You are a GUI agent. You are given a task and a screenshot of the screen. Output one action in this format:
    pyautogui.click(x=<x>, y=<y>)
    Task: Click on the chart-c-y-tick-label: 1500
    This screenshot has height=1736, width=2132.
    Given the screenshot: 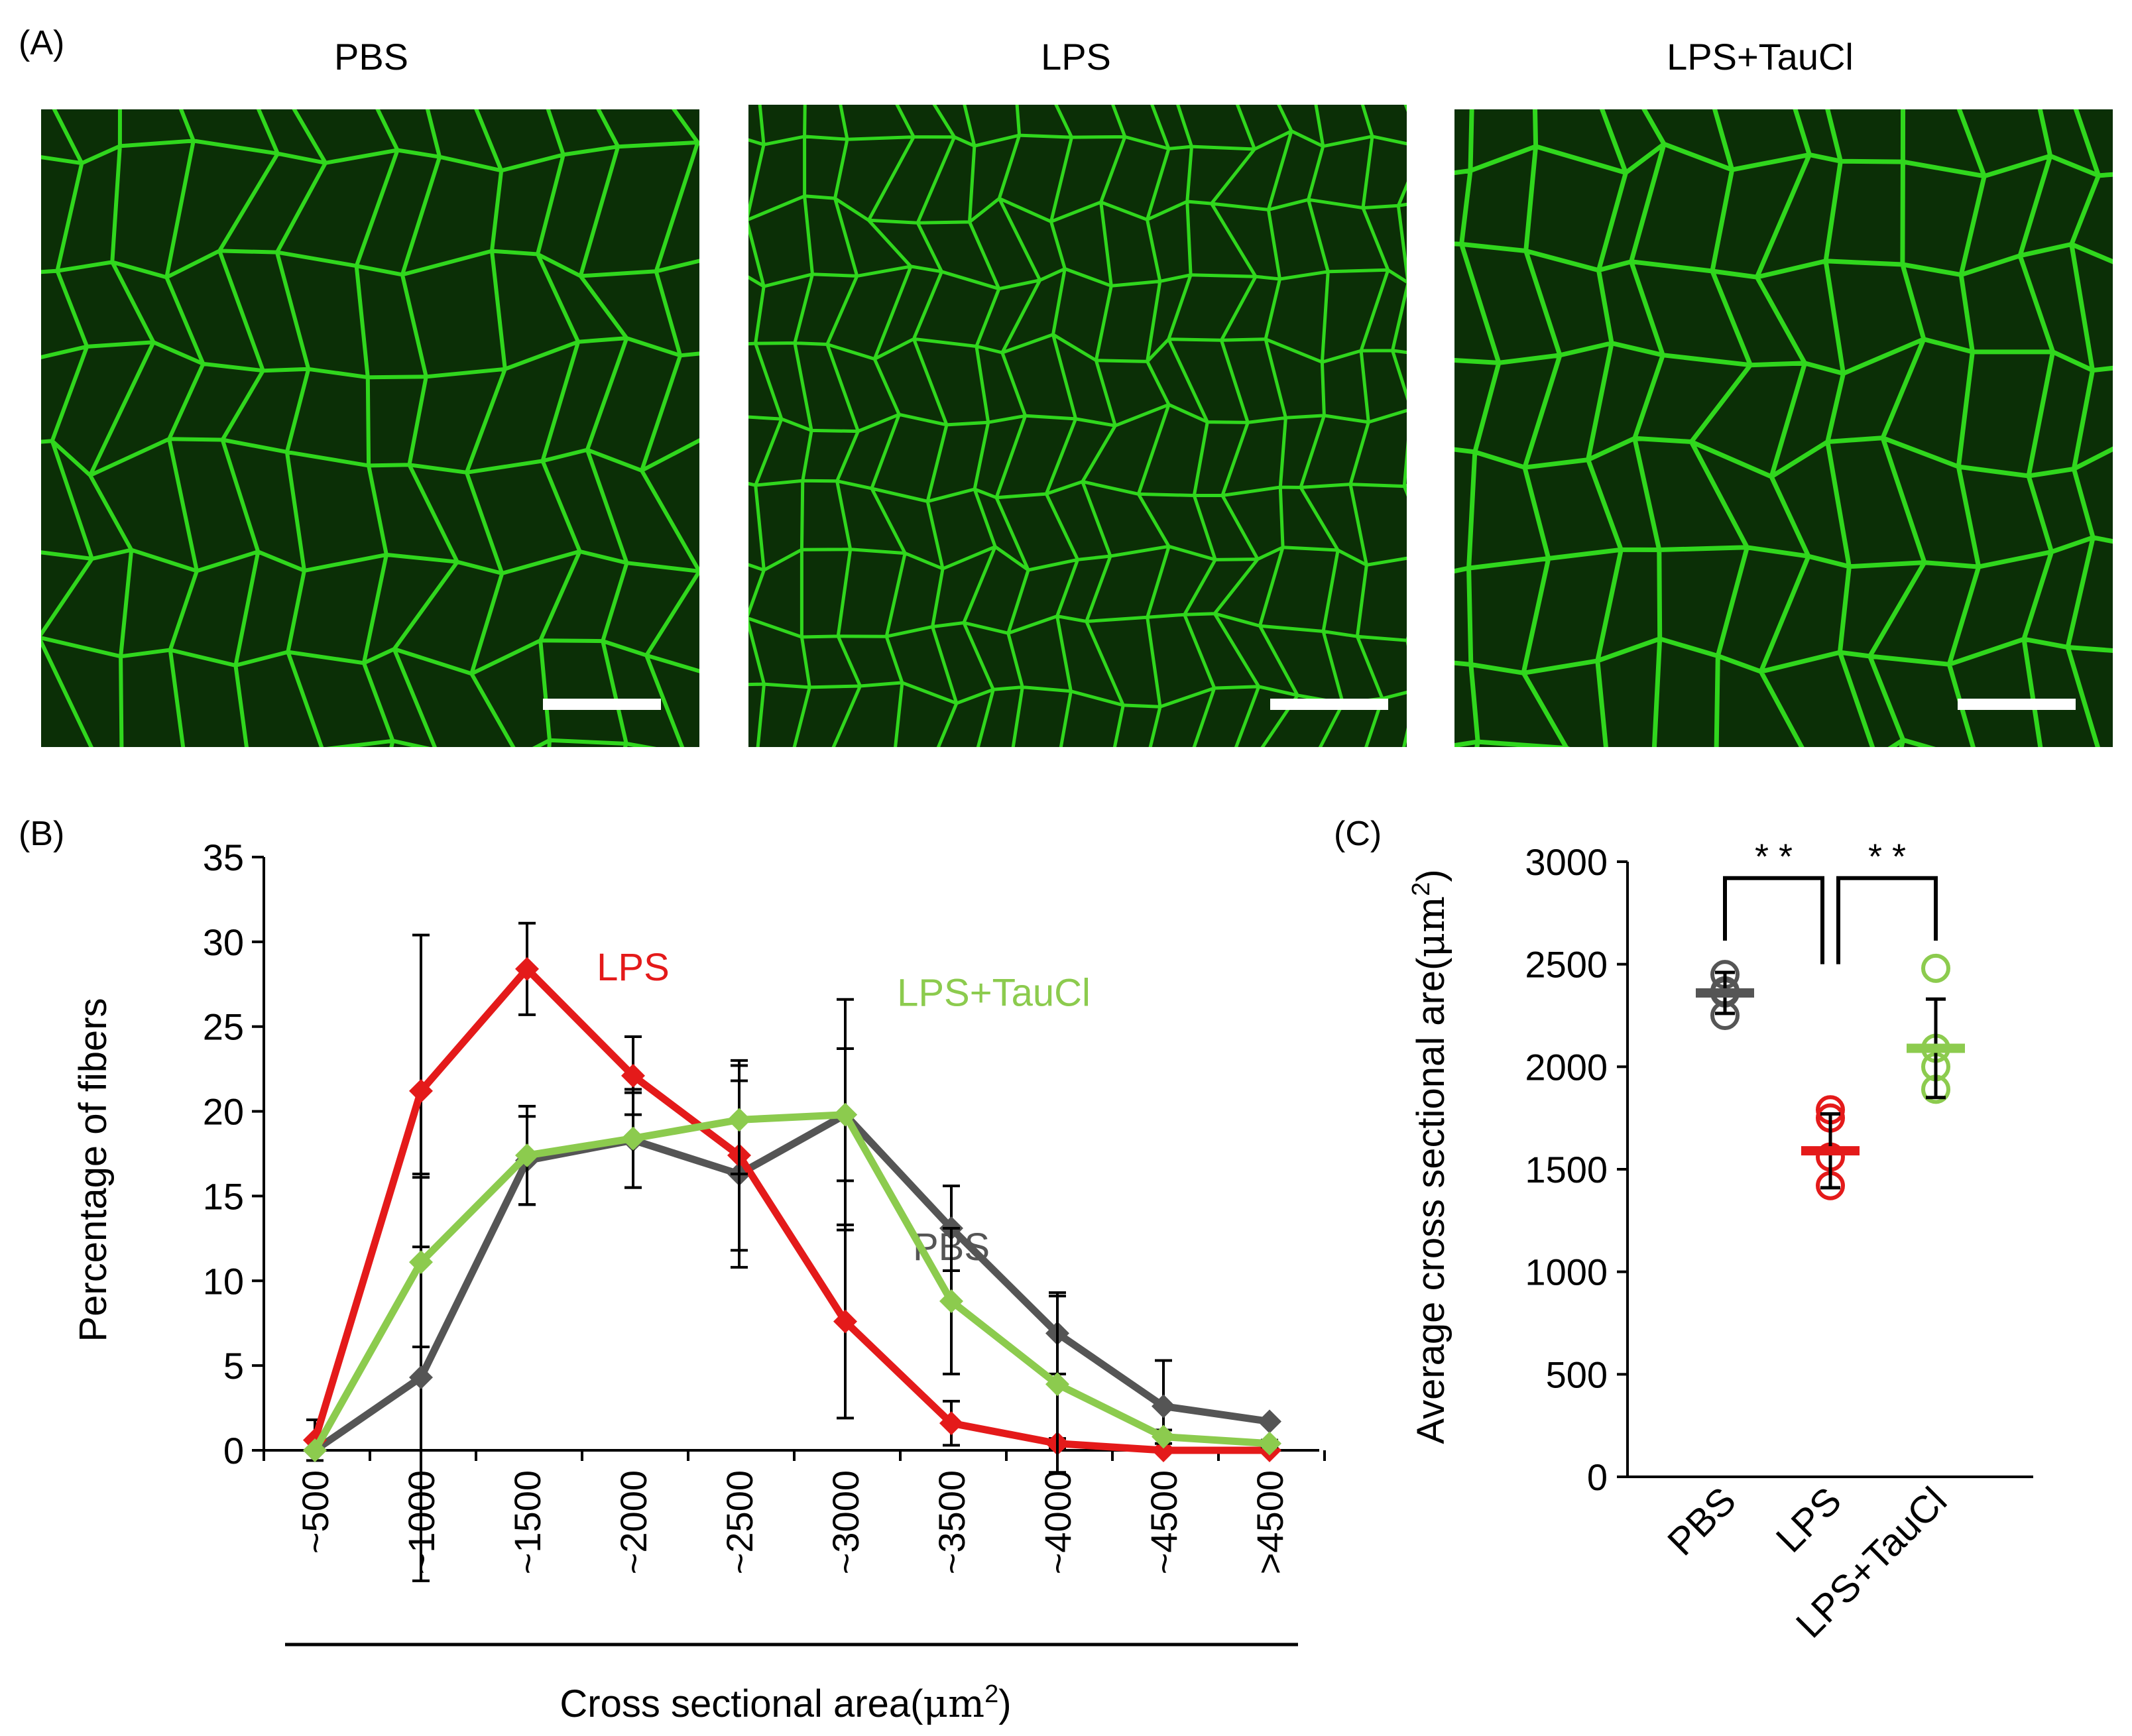 What is the action you would take?
    pyautogui.click(x=1566, y=1169)
    